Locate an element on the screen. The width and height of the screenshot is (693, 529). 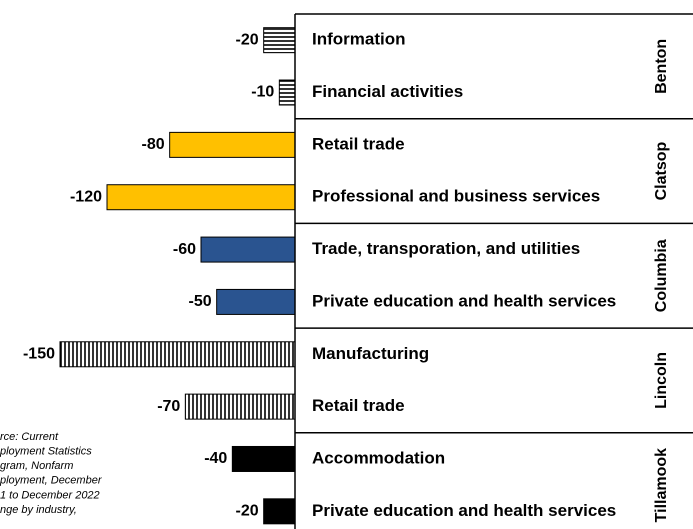
category-label: Accommodation is located at coordinates (378, 457).